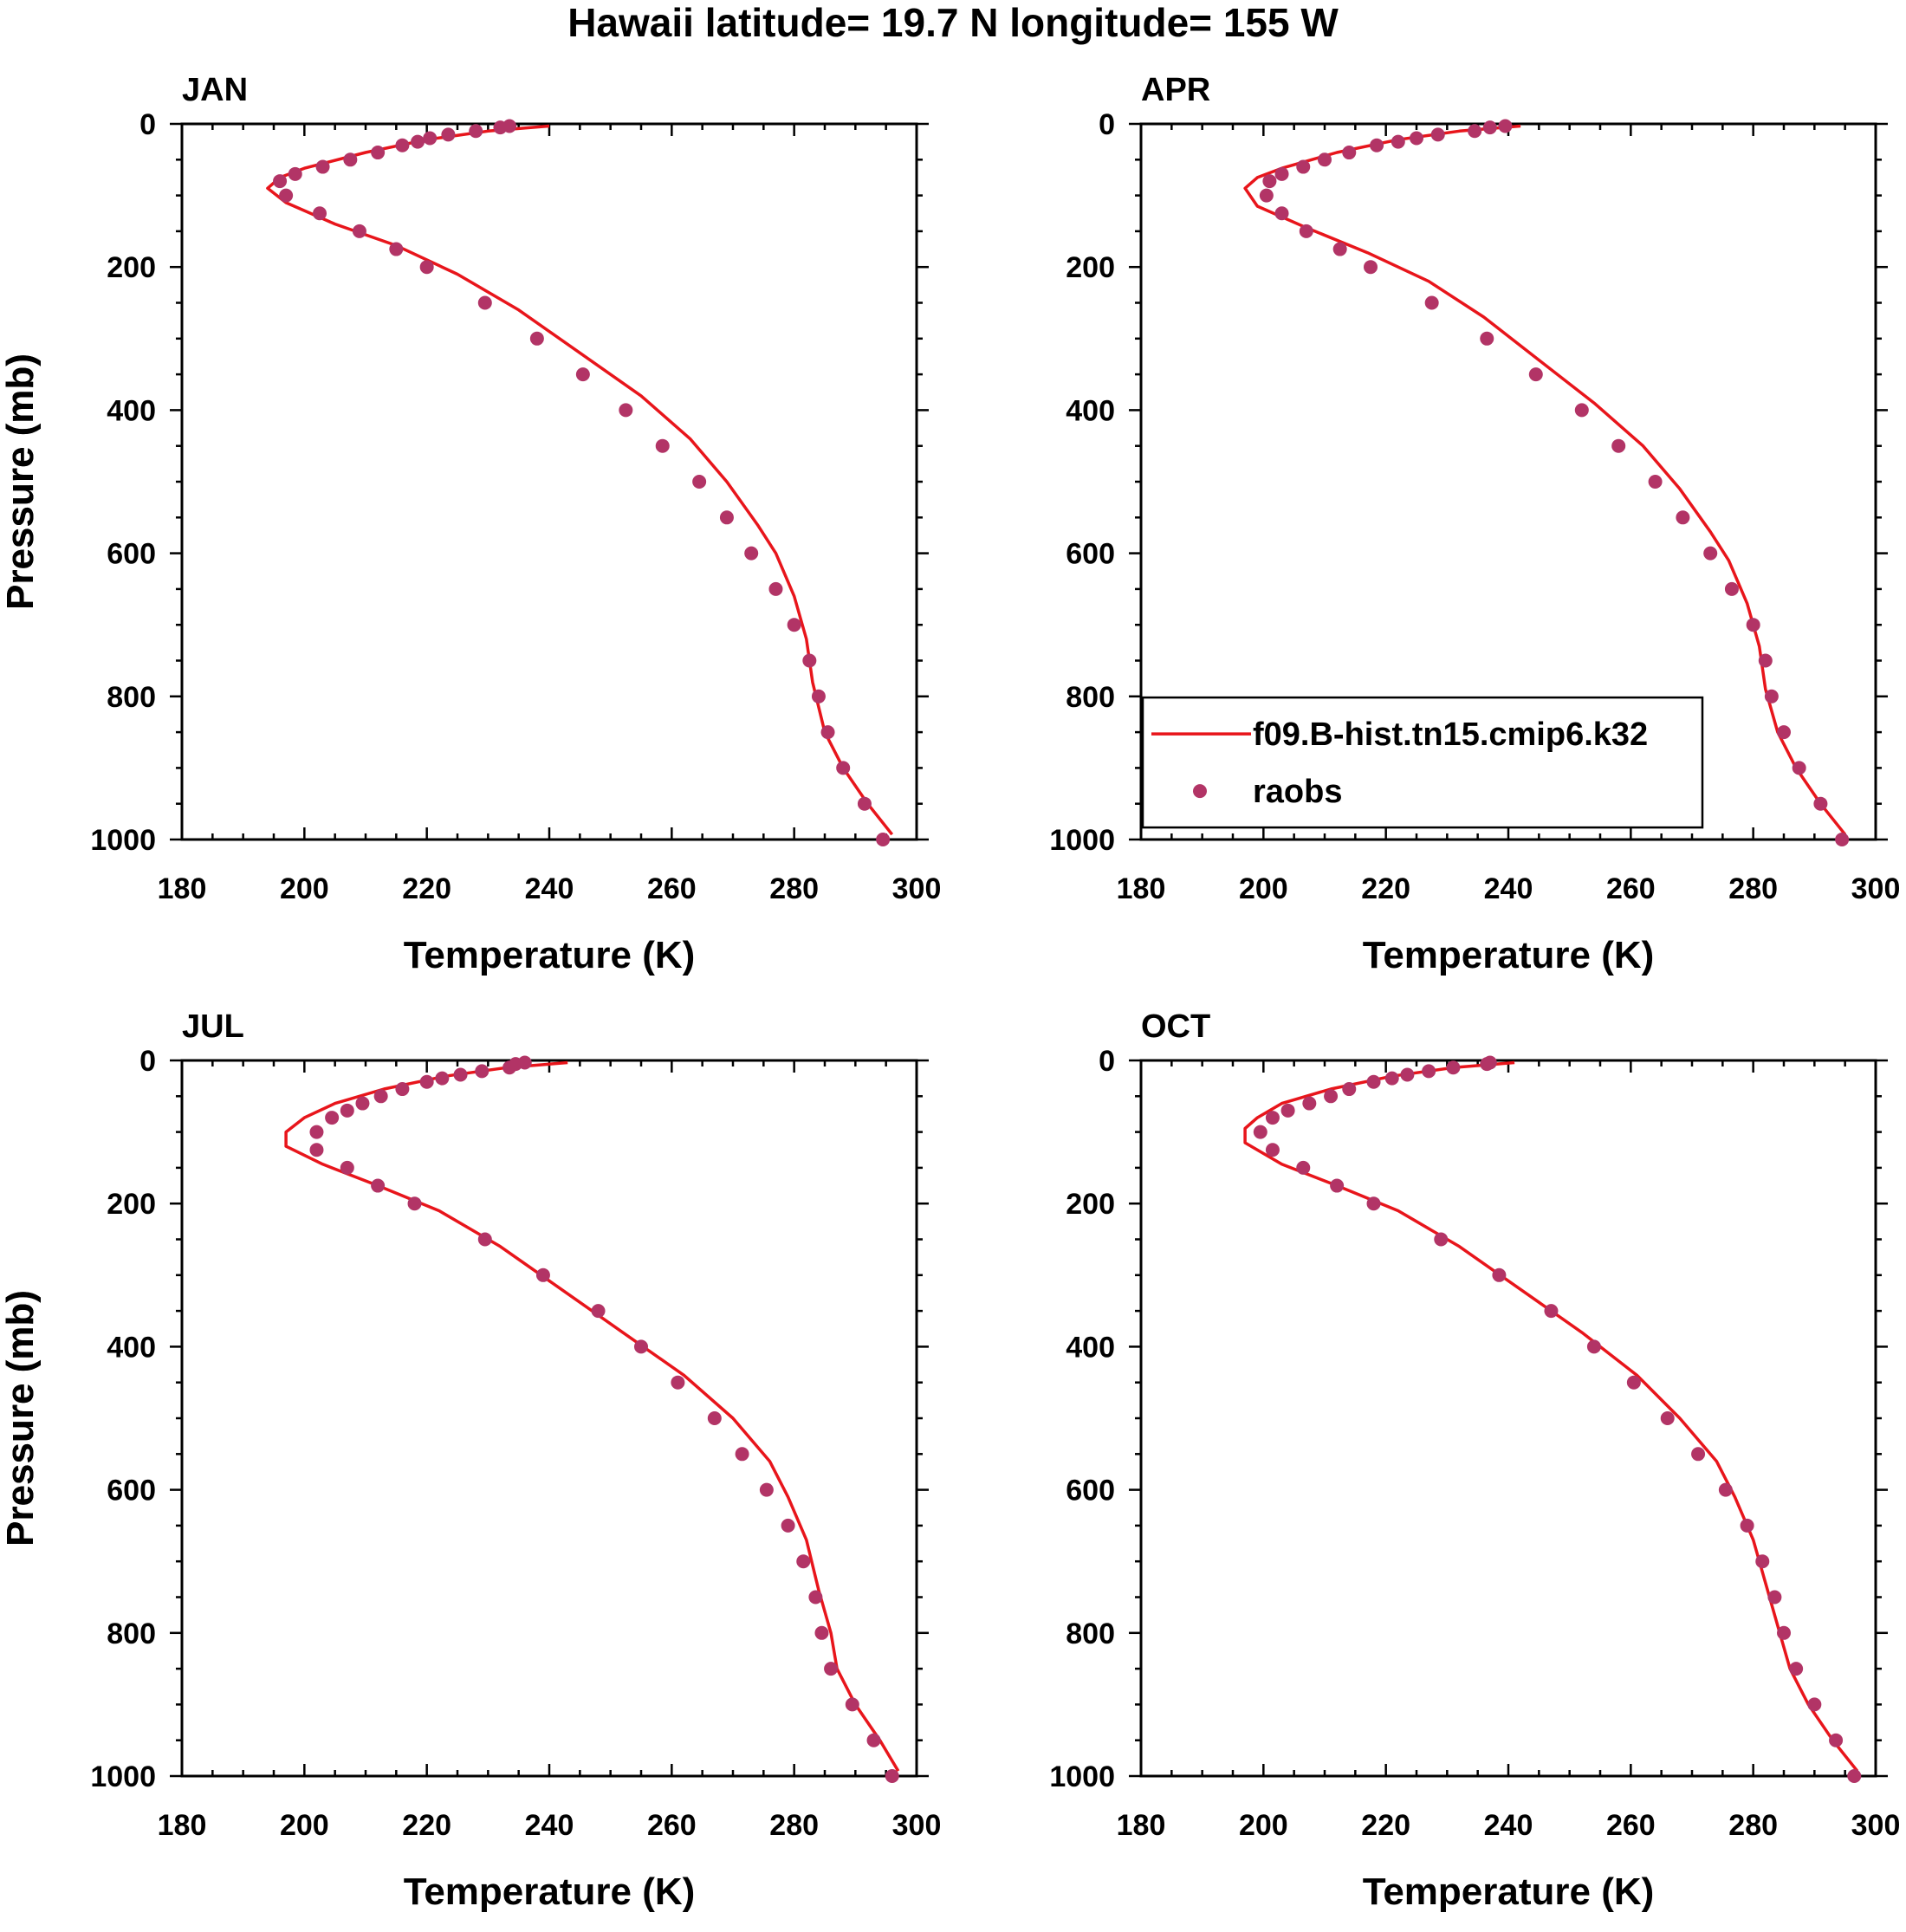  Describe the element at coordinates (1297, 792) in the screenshot. I see `legend-obs-label: raobs` at that location.